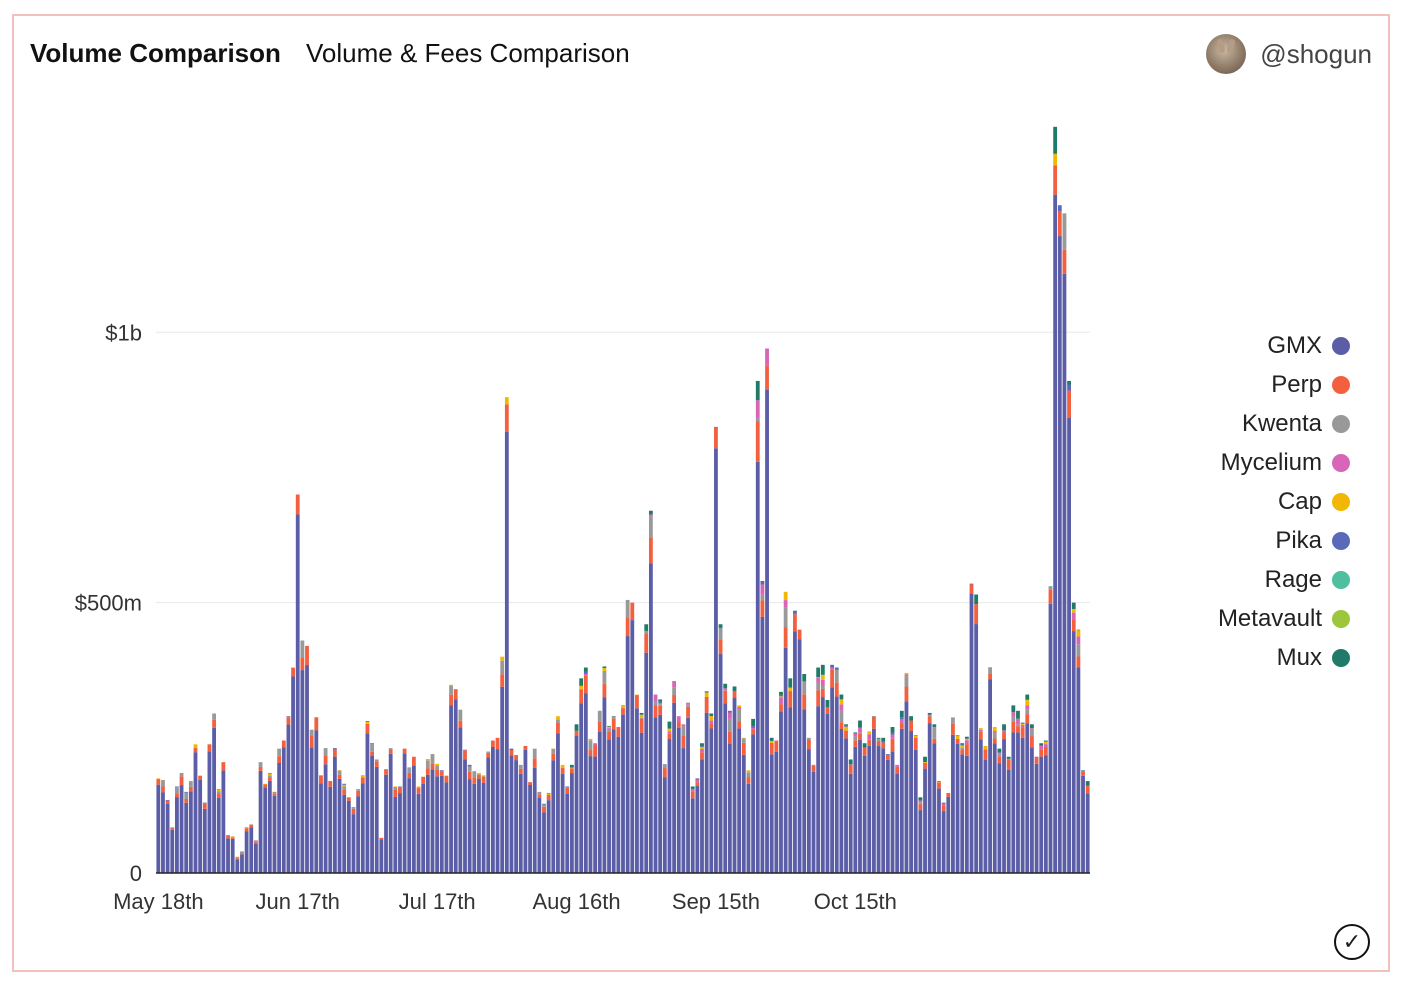 This screenshot has width=1408, height=994. Describe the element at coordinates (1284, 657) in the screenshot. I see `legend-item: Mux` at that location.